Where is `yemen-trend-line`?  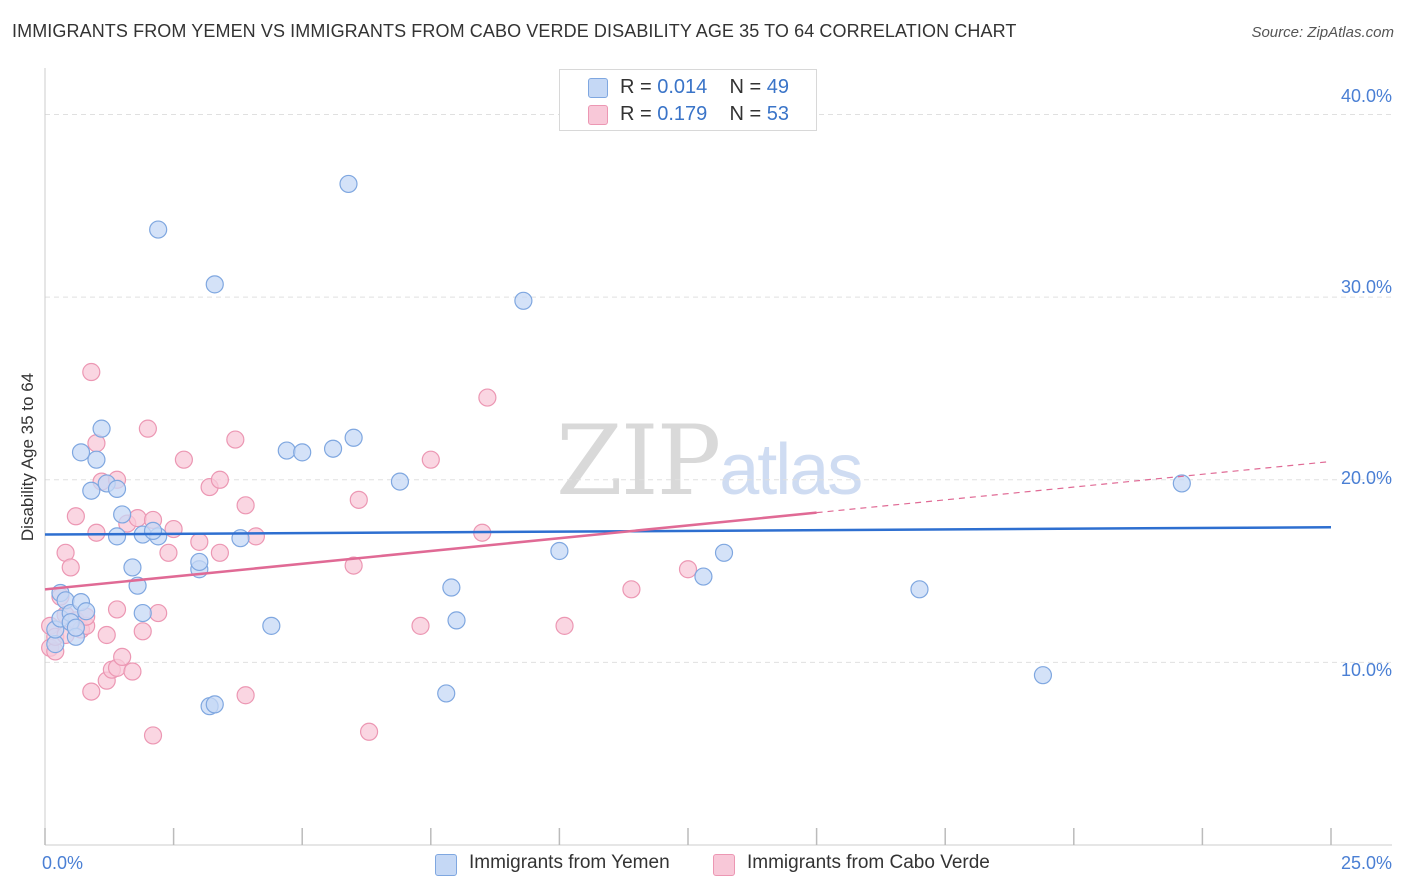 yemen-trend-line is located at coordinates (688, 530).